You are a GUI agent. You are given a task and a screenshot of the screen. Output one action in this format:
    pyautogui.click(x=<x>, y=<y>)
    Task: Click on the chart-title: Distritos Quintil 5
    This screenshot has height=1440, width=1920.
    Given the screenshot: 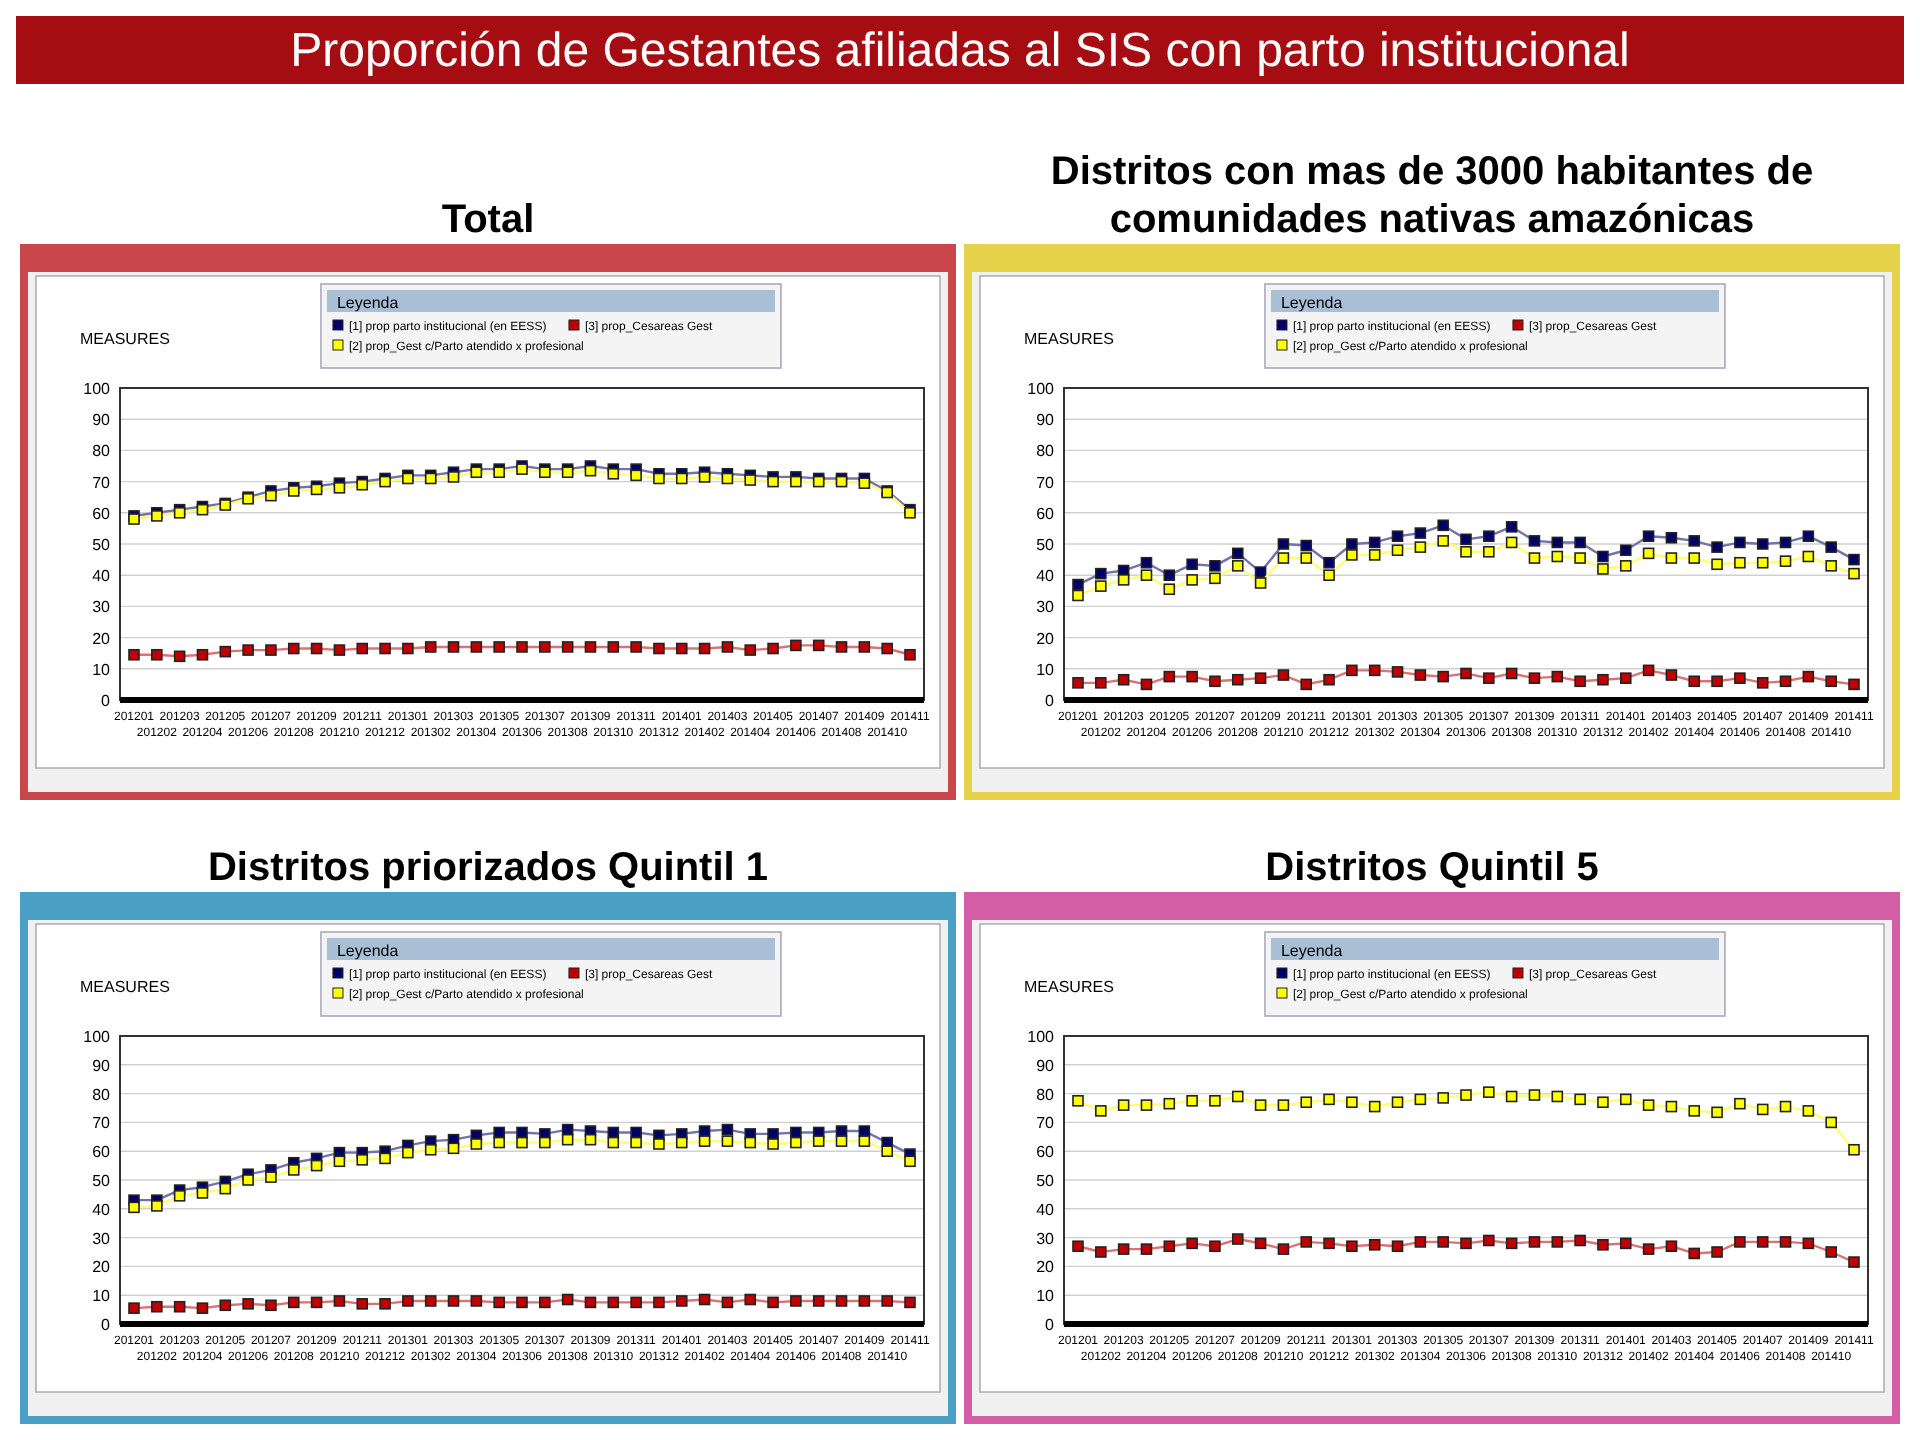 What is the action you would take?
    pyautogui.click(x=1432, y=868)
    